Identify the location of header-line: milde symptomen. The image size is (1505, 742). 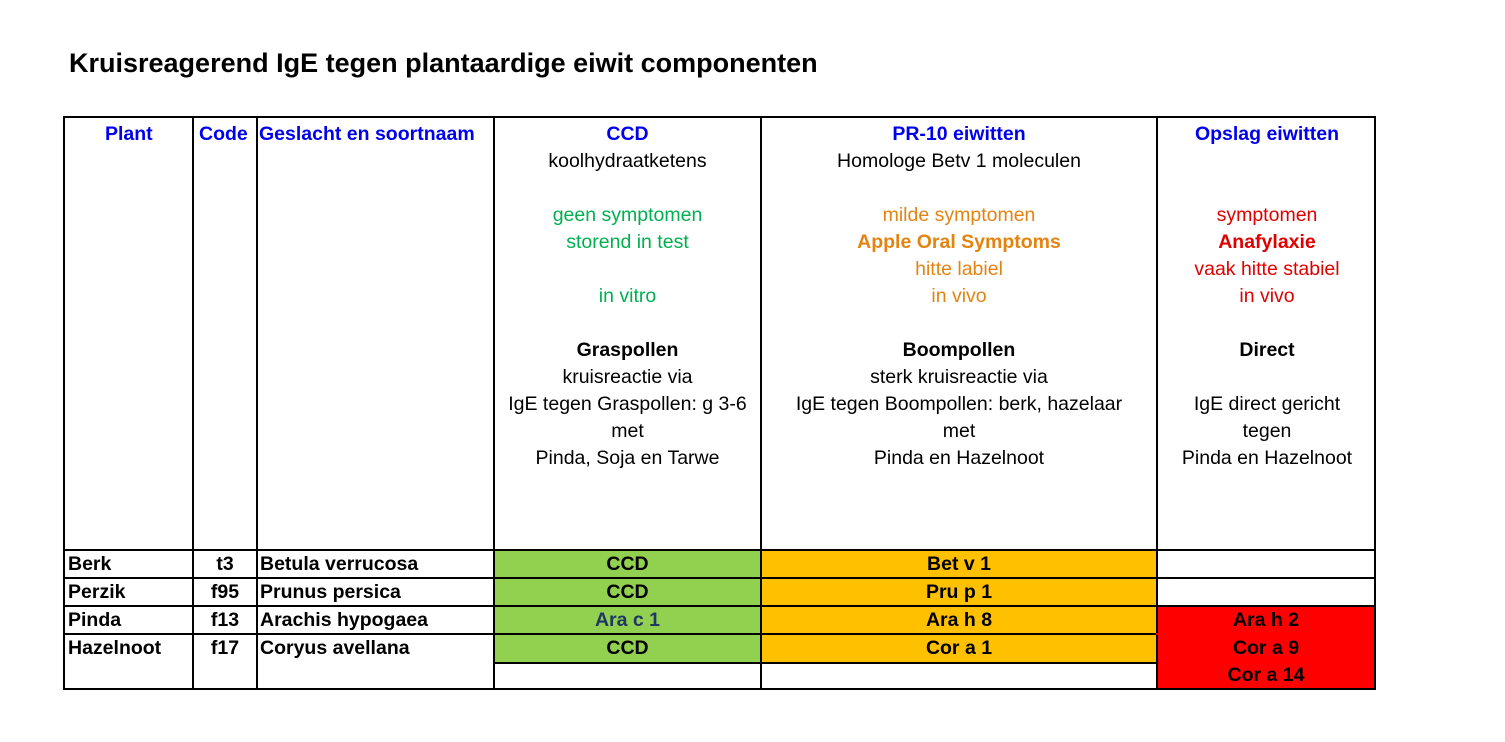
(959, 215).